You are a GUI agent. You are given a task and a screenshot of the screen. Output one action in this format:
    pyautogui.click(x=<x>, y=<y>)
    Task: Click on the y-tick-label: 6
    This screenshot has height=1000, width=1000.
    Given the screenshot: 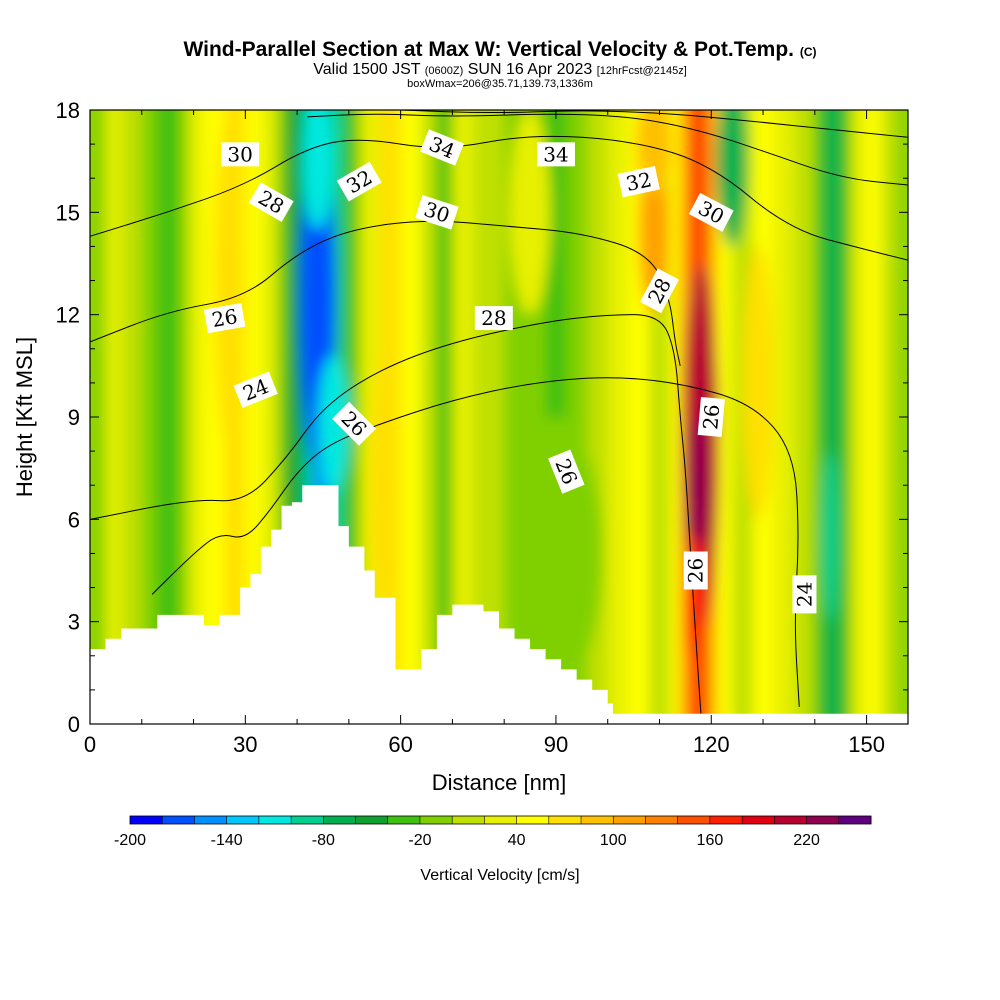 What is the action you would take?
    pyautogui.click(x=74, y=519)
    